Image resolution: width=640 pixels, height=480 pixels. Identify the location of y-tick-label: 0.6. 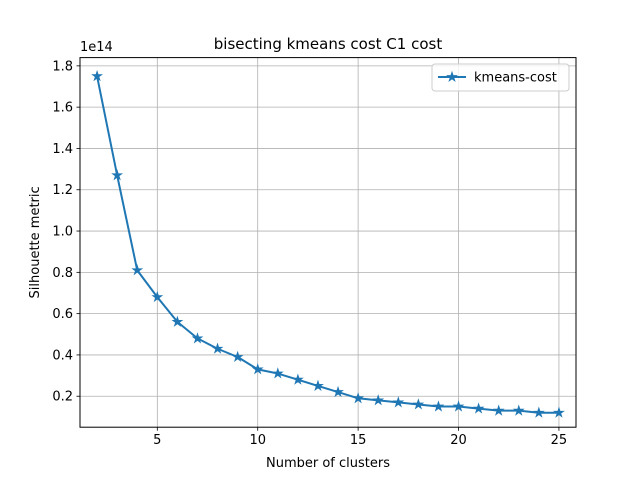
(62, 314).